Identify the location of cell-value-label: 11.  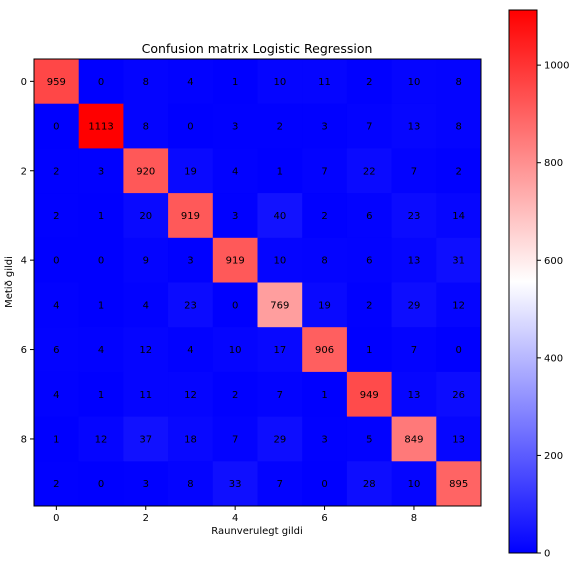
(145, 395).